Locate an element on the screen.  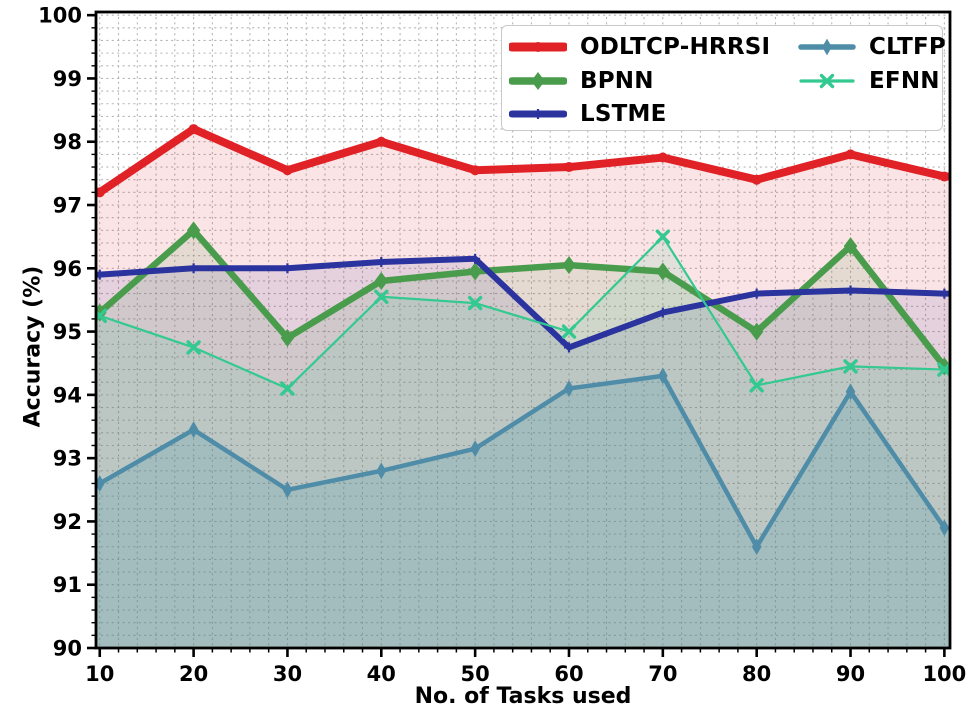
legend: ODLTCP-HRRSI BPNN LSTME CLTFP EFNN is located at coordinates (723, 78).